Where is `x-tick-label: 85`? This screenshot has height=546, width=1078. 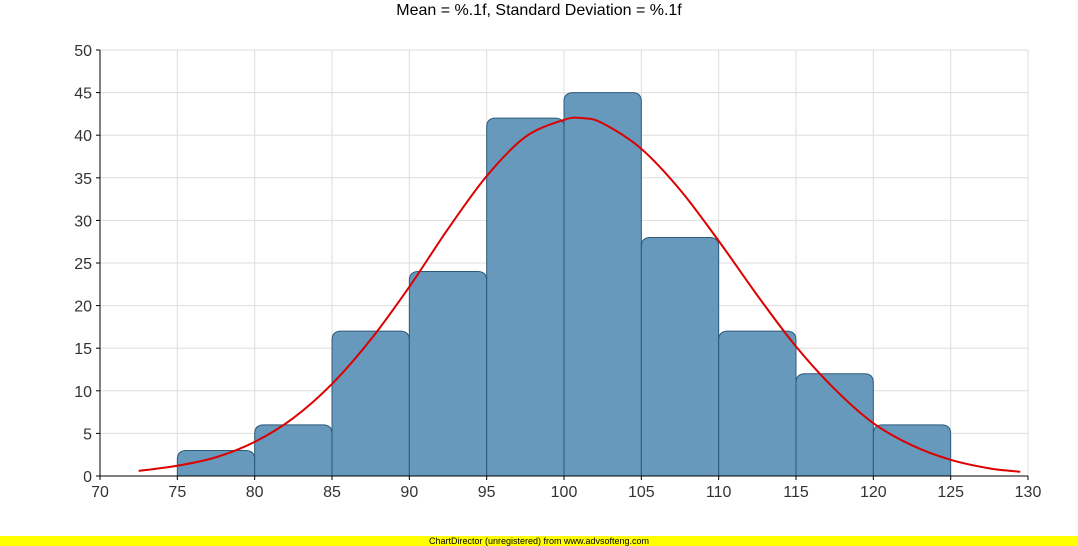 x-tick-label: 85 is located at coordinates (332, 492).